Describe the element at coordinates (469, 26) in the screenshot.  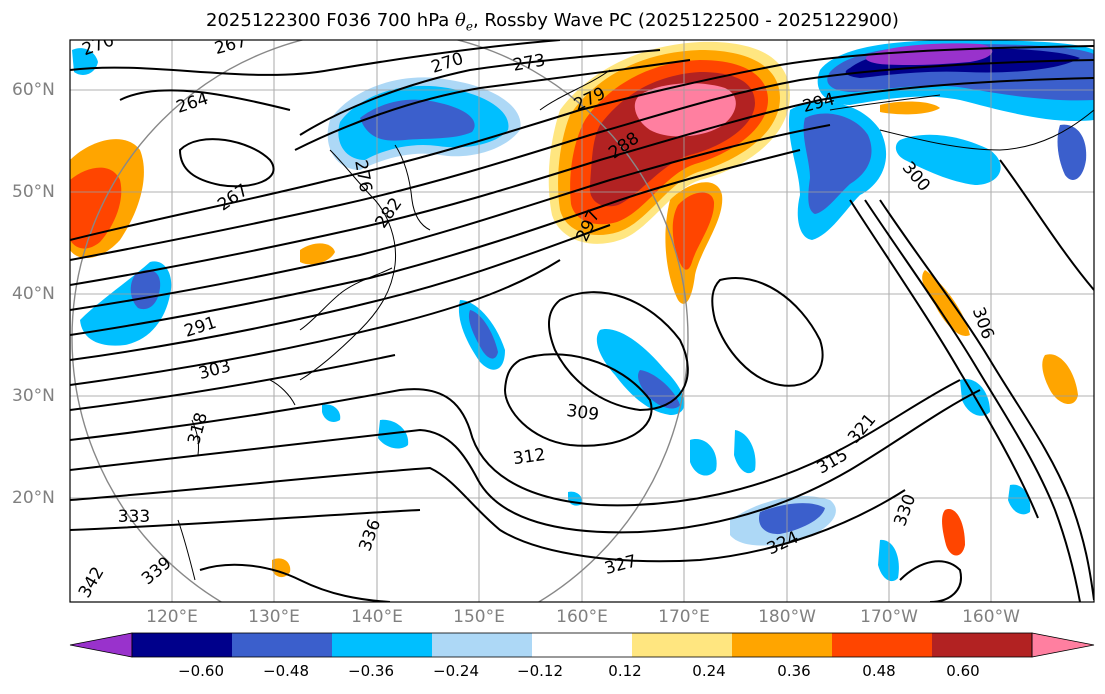
I see `title-subscript: e` at that location.